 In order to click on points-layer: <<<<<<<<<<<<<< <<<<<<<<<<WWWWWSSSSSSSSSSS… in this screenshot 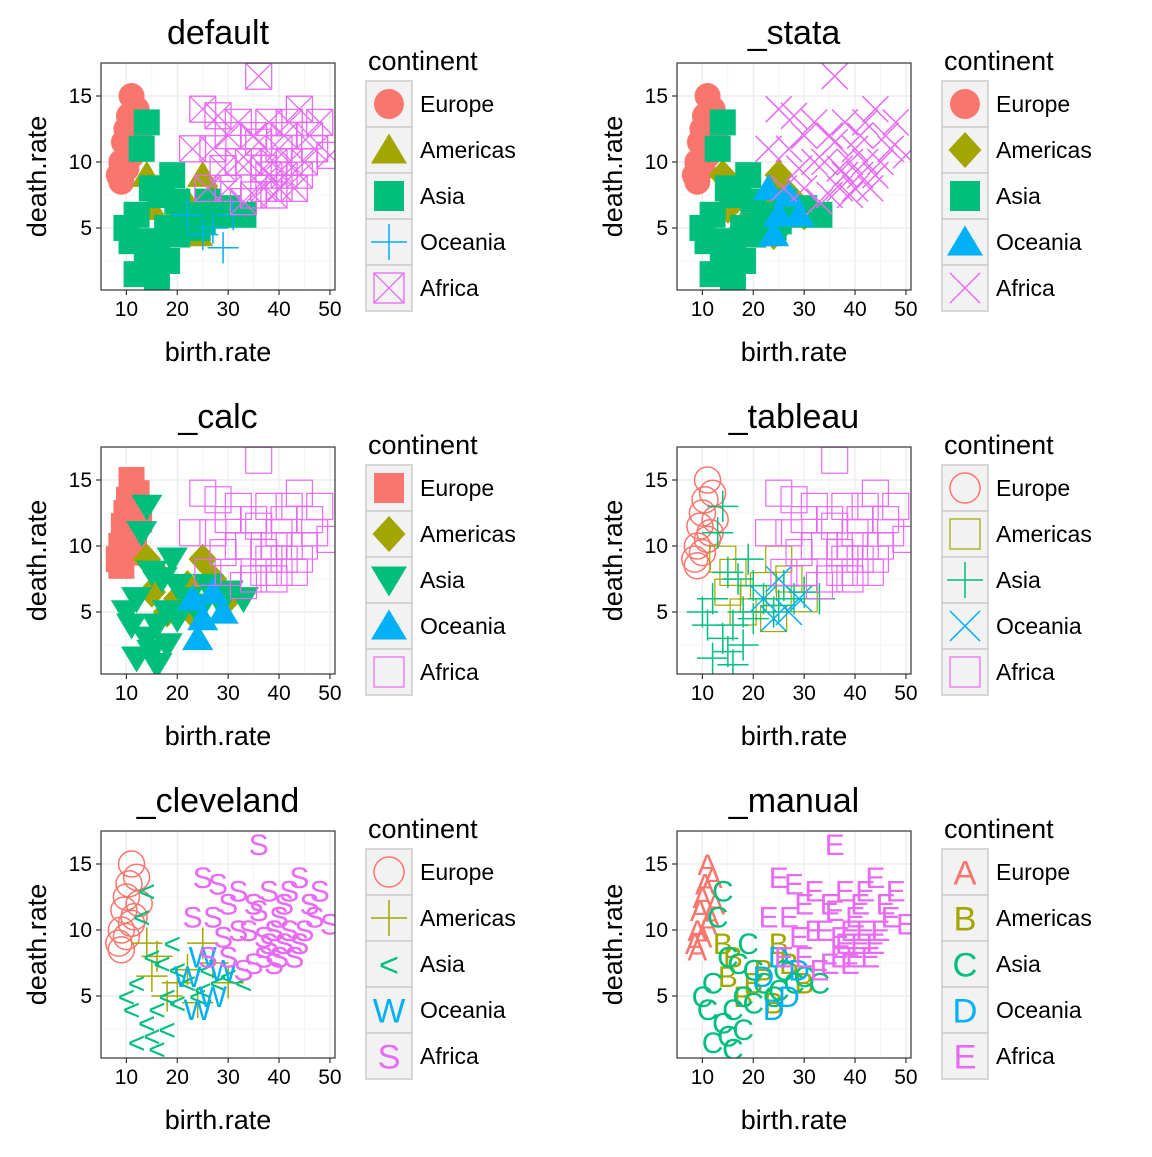, I will do `click(220, 948)`.